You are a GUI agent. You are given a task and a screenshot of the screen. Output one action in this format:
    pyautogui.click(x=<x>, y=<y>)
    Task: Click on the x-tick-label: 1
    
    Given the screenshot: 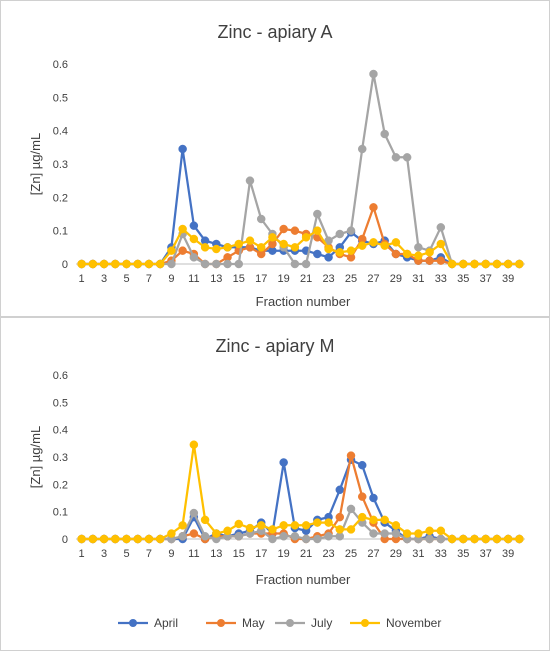 What is the action you would take?
    pyautogui.click(x=82, y=554)
    